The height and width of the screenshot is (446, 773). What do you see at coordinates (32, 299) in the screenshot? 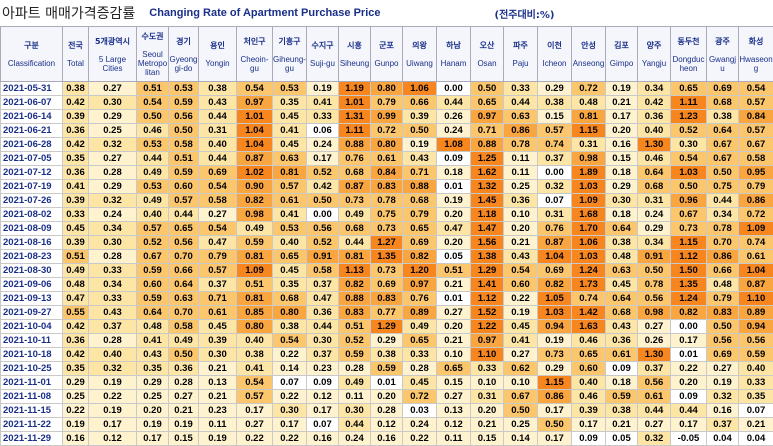
I see `date-cell: 2021-09-13` at bounding box center [32, 299].